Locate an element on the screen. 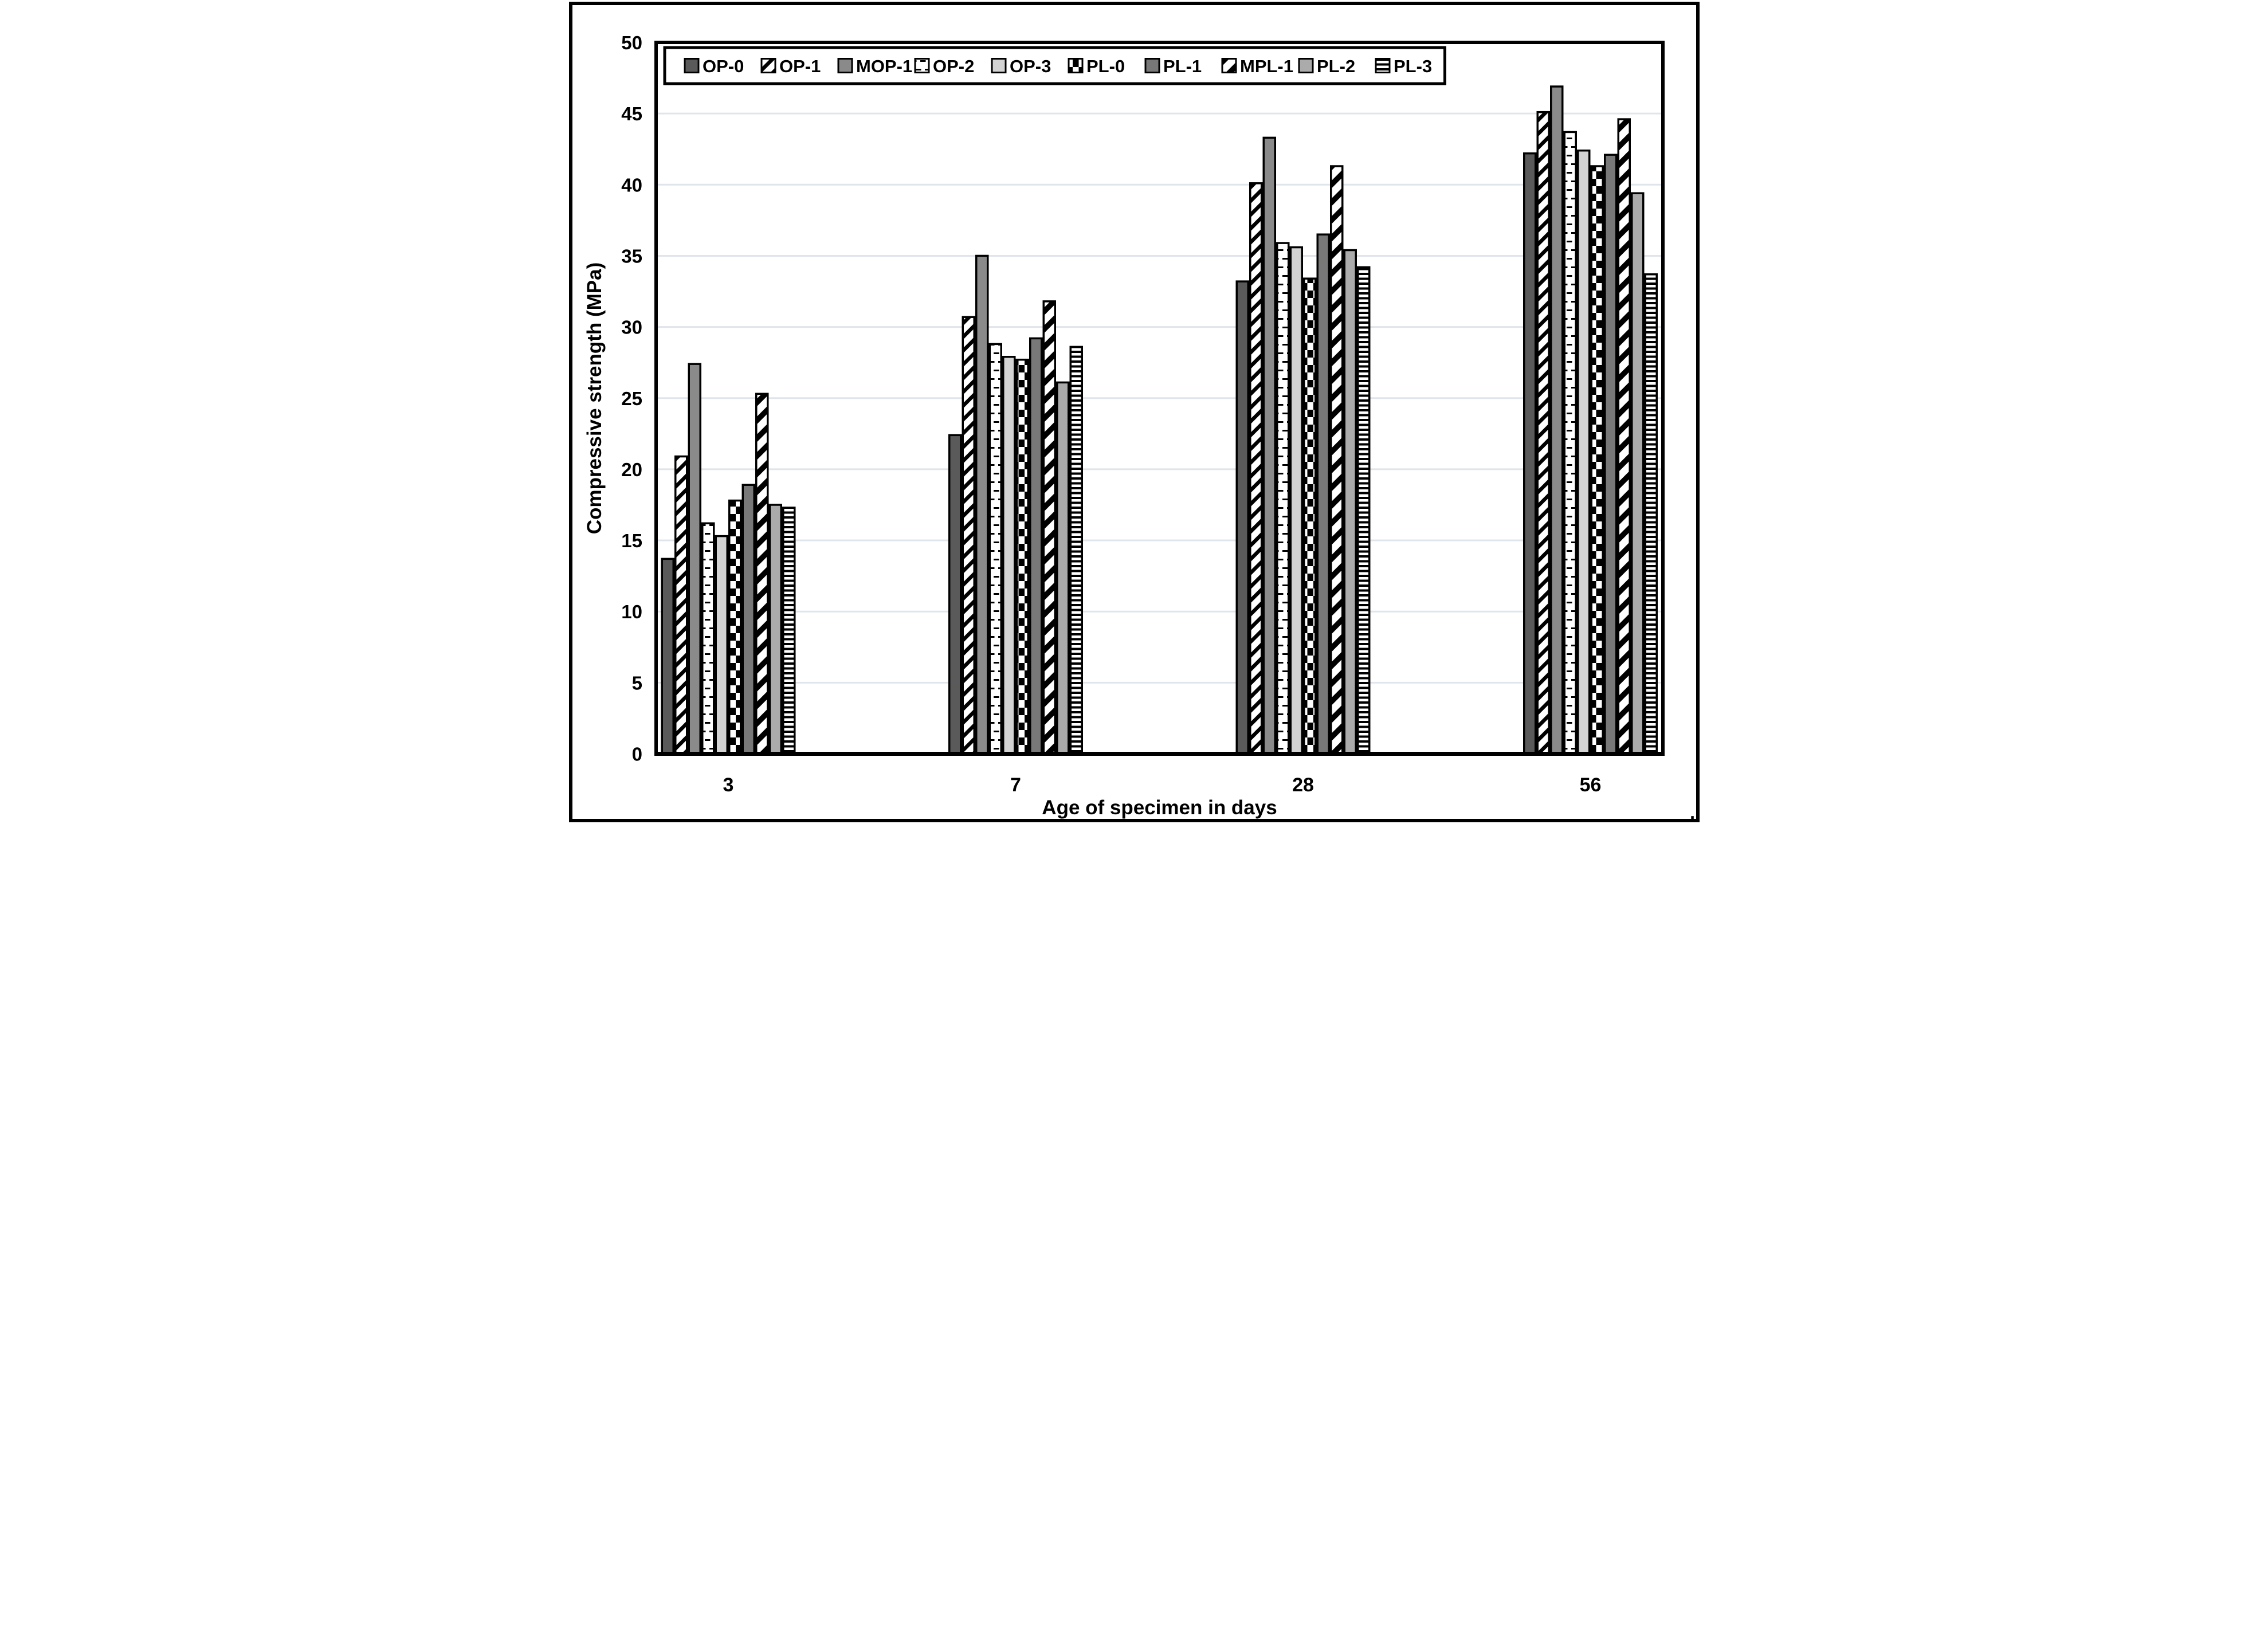 The width and height of the screenshot is (2268, 1648). legend-item-OP-3: OP-3 is located at coordinates (1021, 66).